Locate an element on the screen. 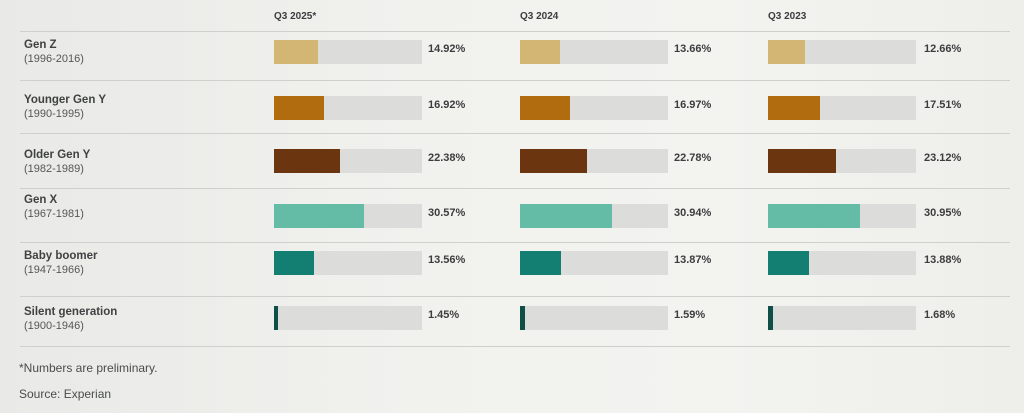  bar-value-label: 22.78% is located at coordinates (693, 158).